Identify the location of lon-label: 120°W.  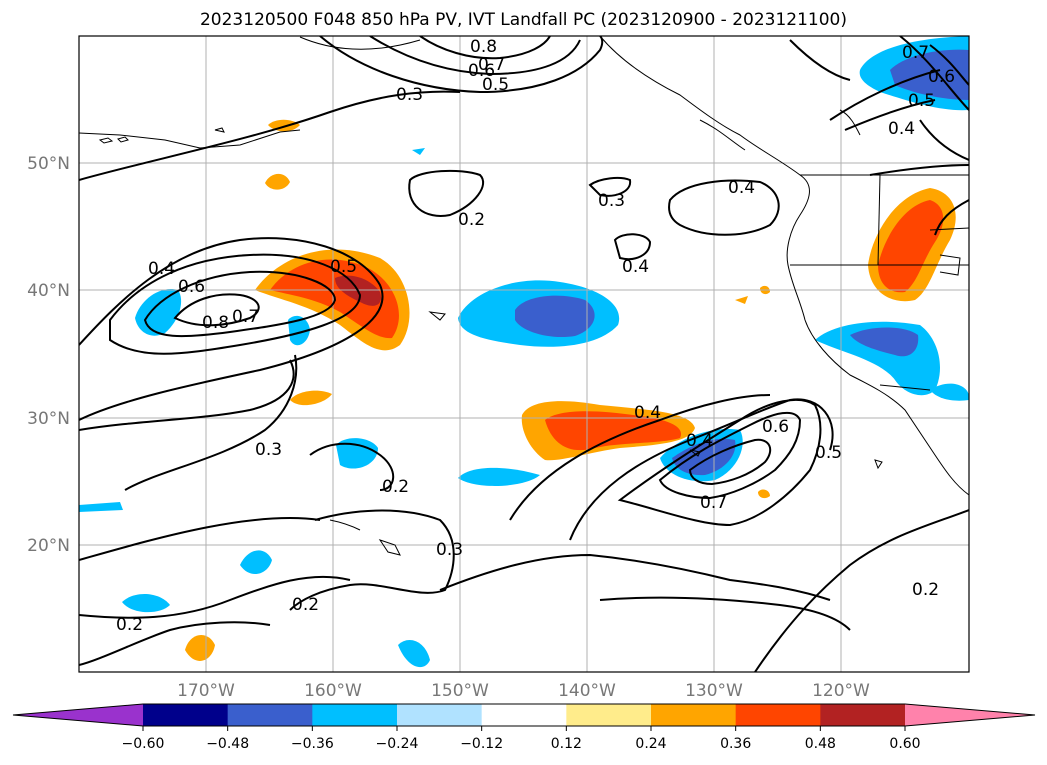
(841, 691).